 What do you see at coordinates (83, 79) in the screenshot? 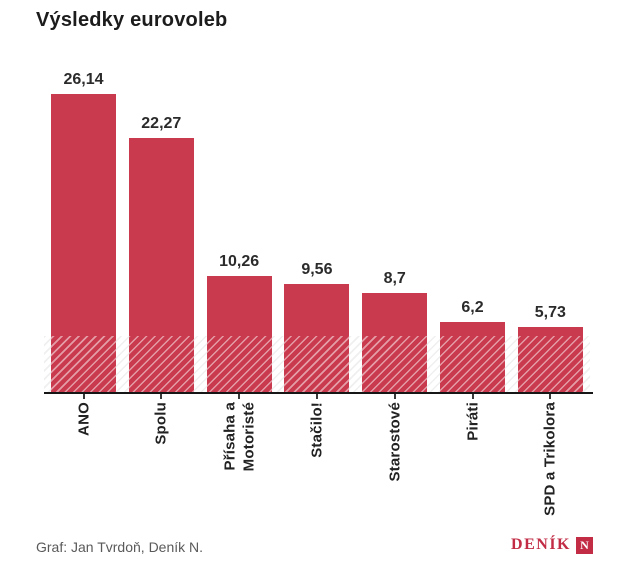
I see `value-label-ano: 26,14` at bounding box center [83, 79].